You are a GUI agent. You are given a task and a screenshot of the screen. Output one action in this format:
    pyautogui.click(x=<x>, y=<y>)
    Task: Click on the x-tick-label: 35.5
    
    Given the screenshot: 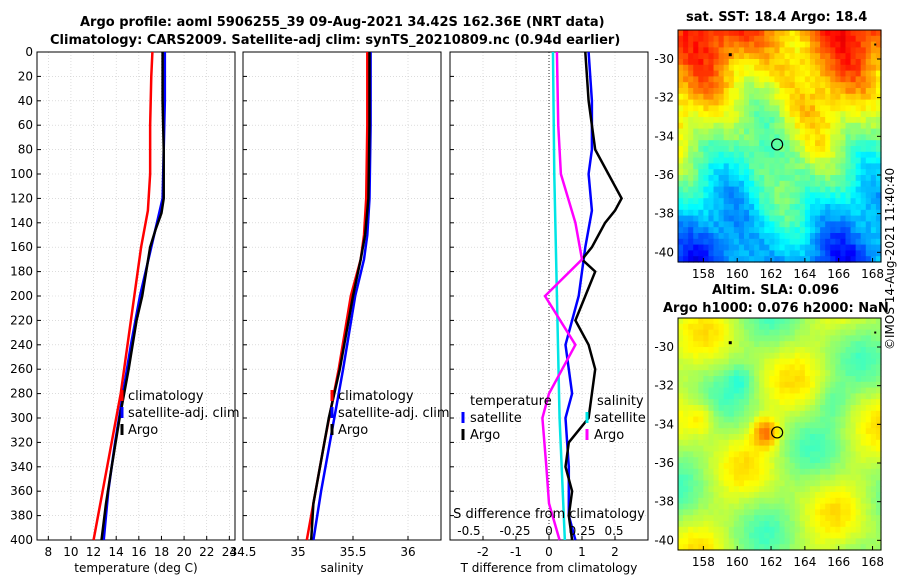 What is the action you would take?
    pyautogui.click(x=353, y=552)
    